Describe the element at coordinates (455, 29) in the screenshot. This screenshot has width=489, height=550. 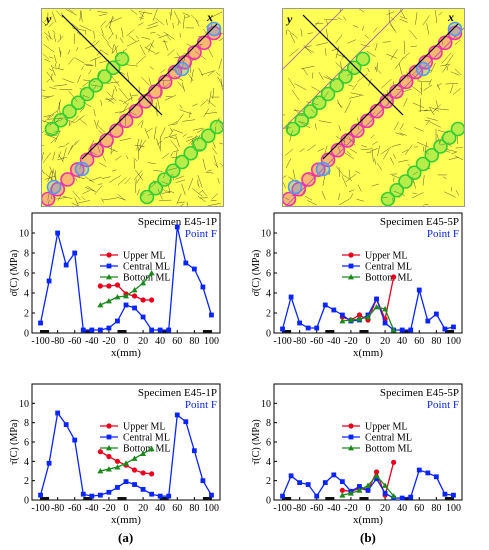
I see `ring-blue` at that location.